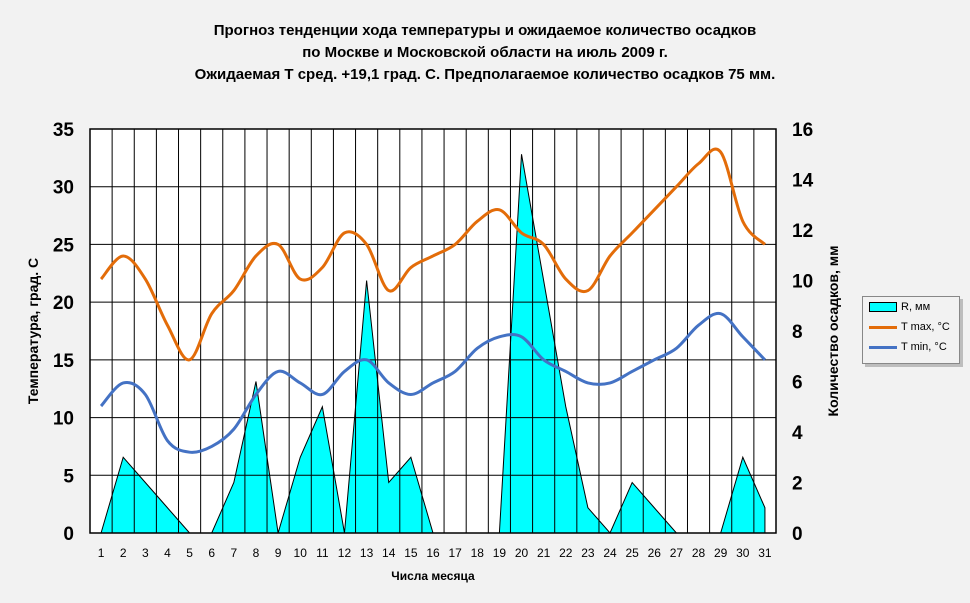 The image size is (970, 603). What do you see at coordinates (802, 130) in the screenshot?
I see `y-right-tick-label: 16` at bounding box center [802, 130].